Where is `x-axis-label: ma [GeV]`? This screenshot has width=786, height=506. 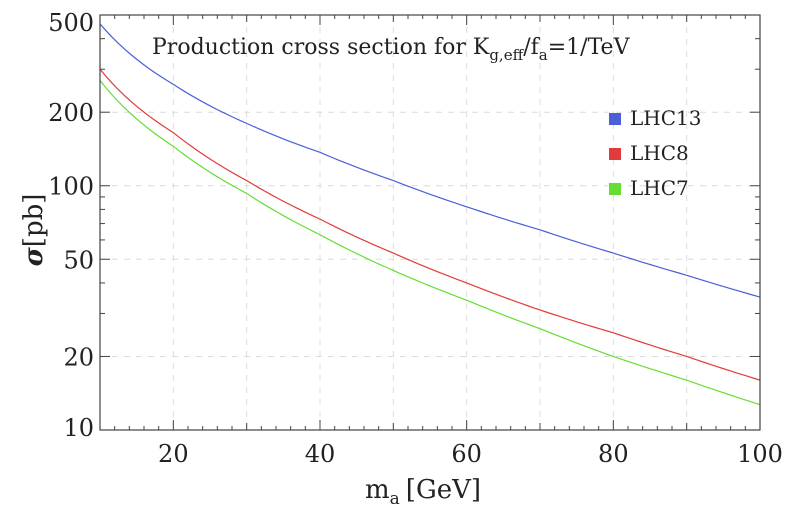 x-axis-label: ma [GeV] is located at coordinates (423, 490).